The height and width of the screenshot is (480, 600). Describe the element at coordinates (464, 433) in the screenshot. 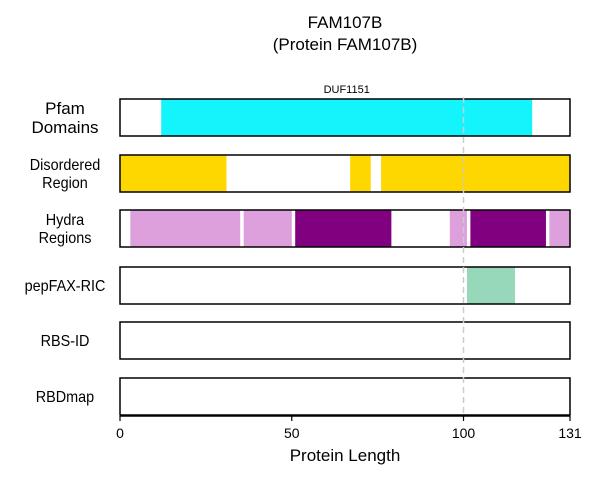

I see `x-tick-label-2: 100` at that location.